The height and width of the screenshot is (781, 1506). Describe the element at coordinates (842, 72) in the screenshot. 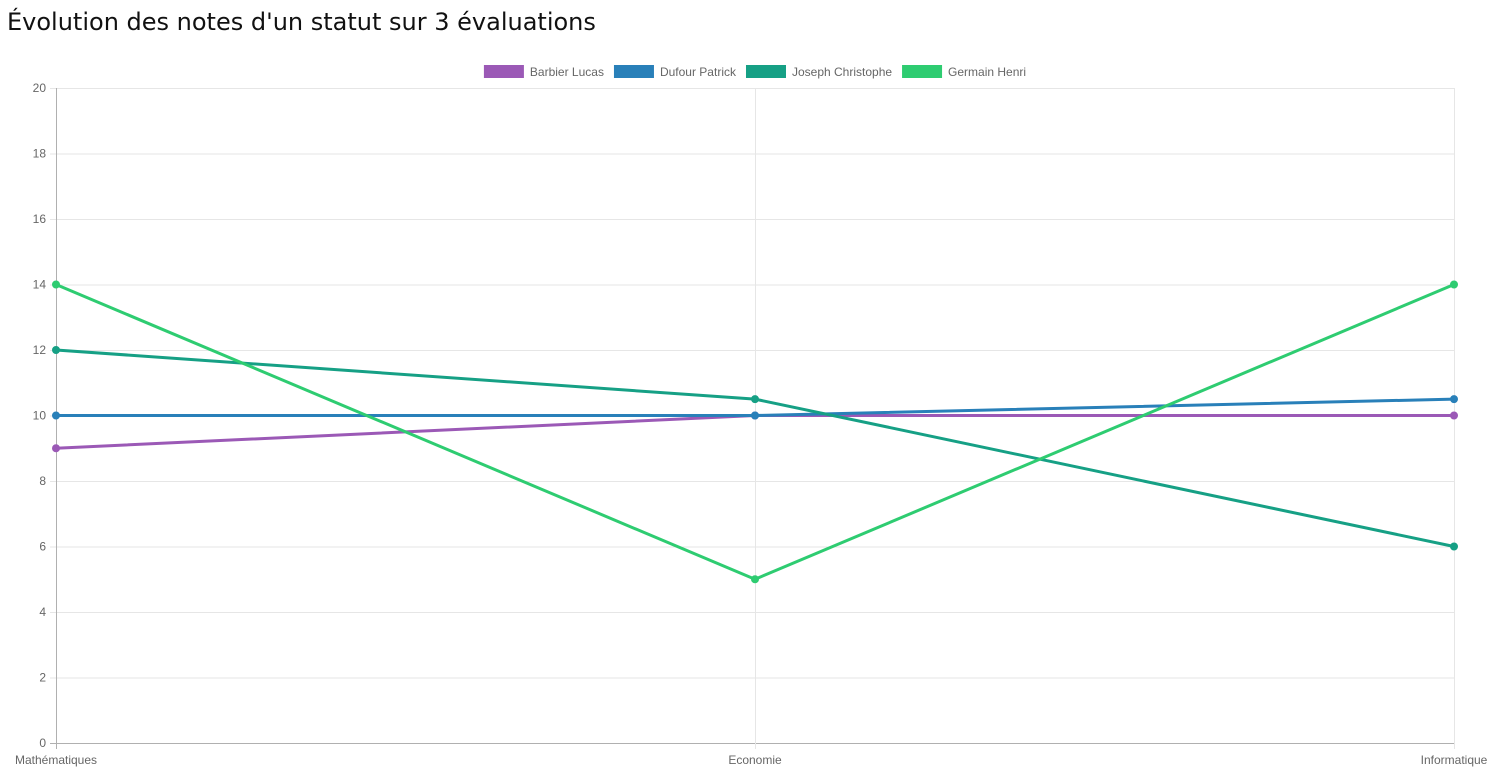

I see `legend-label: Joseph Christophe` at that location.